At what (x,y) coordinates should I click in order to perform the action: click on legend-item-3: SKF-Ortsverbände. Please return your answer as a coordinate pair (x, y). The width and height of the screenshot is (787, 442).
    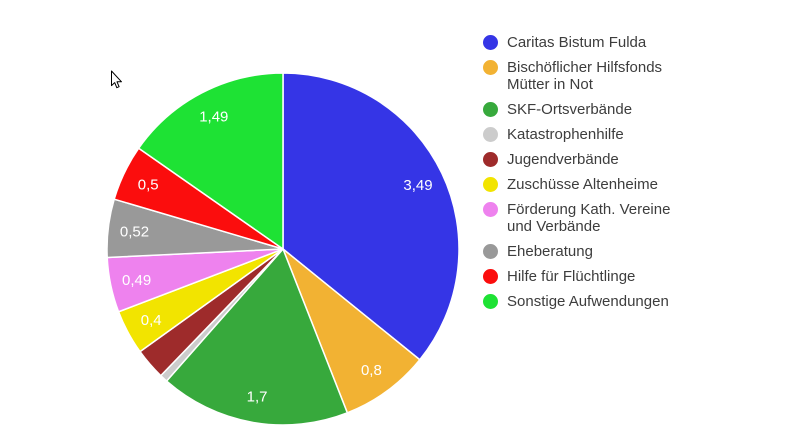
    Looking at the image, I should click on (600, 109).